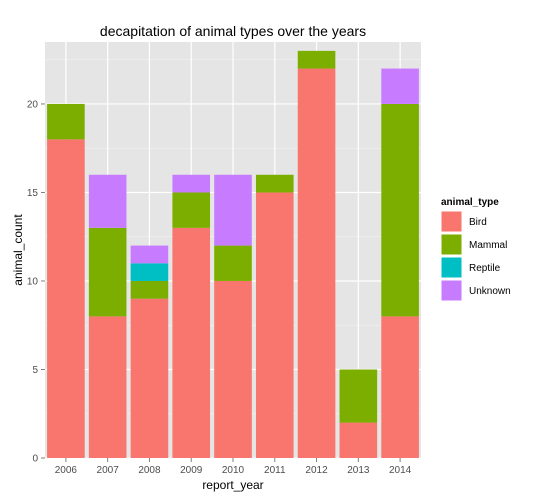 This screenshot has height=501, width=541. What do you see at coordinates (274, 325) in the screenshot?
I see `bar-bird-2011` at bounding box center [274, 325].